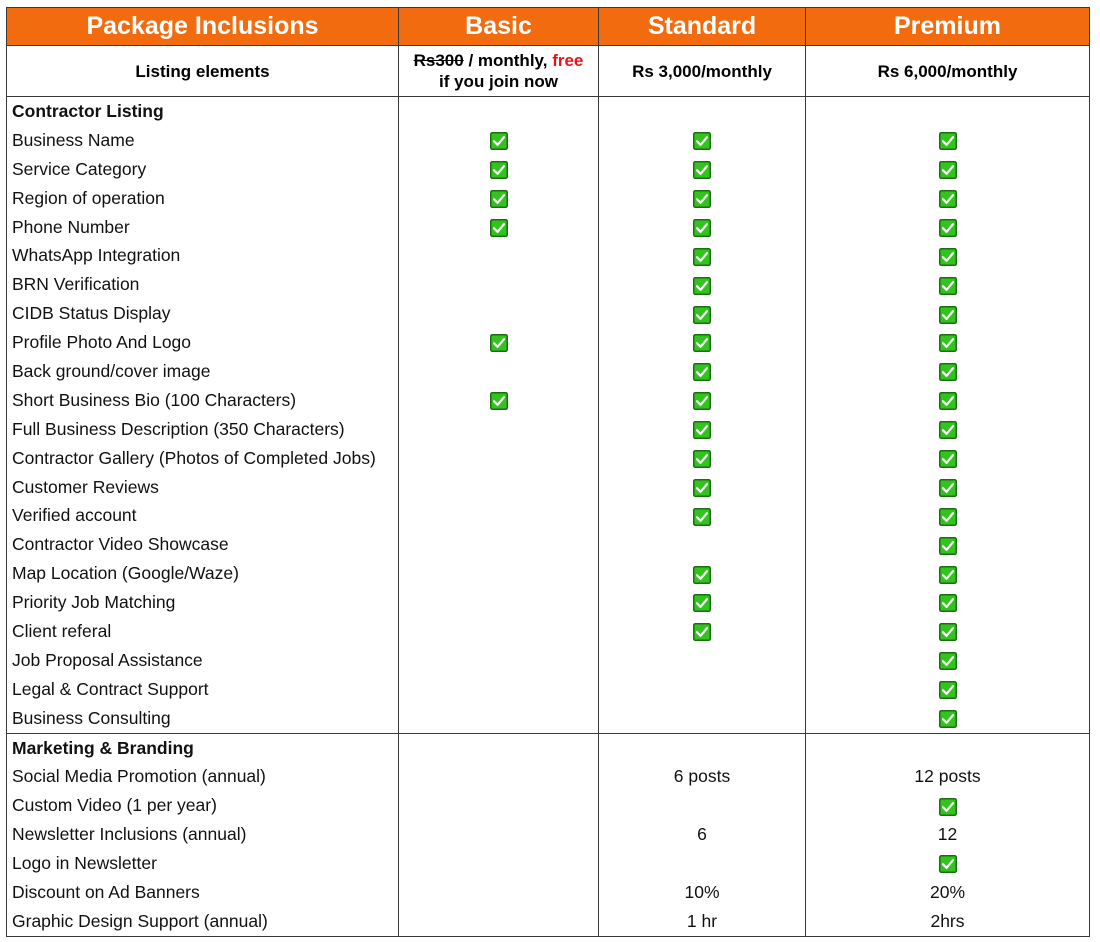 This screenshot has width=1100, height=942. Describe the element at coordinates (202, 864) in the screenshot. I see `feature-label: Logo in Newsletter` at that location.